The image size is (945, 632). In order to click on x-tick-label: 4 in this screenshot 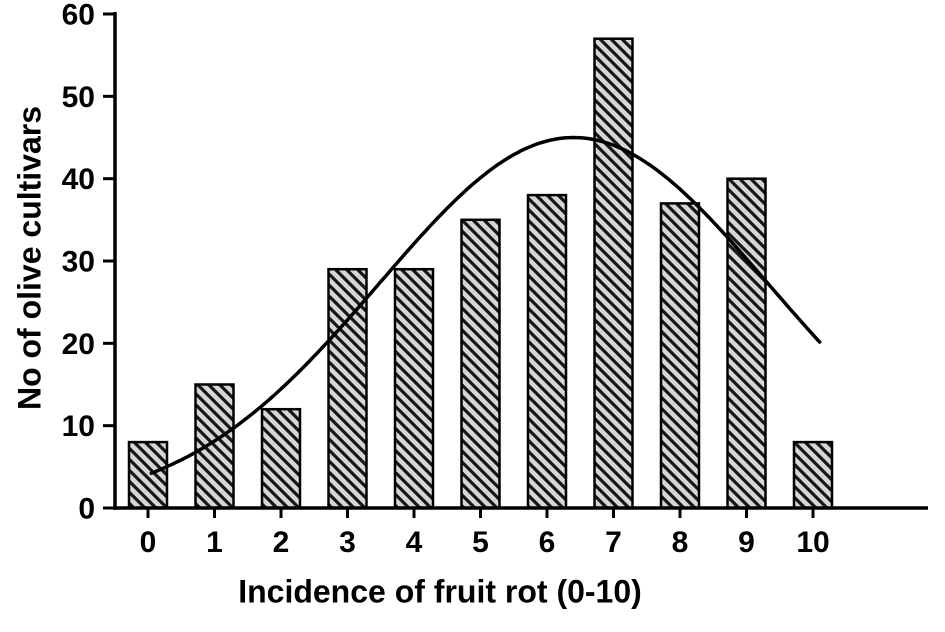, I will do `click(414, 542)`.